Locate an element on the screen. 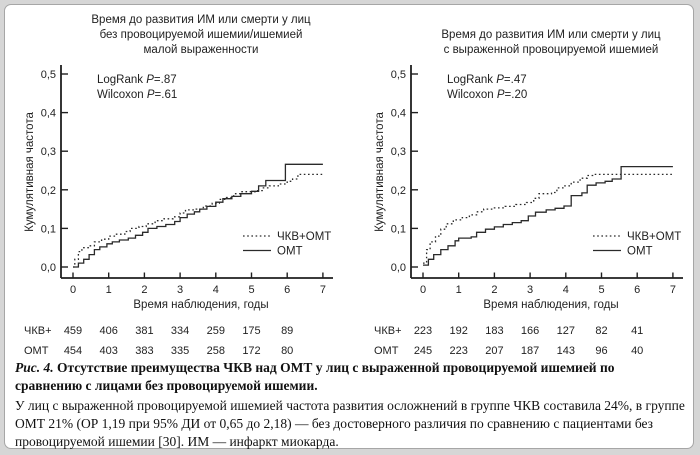  svg-text:без провоцируемой ишемии/ишеми: без провоцируемой ишемии/ишемией is located at coordinates (201, 35).